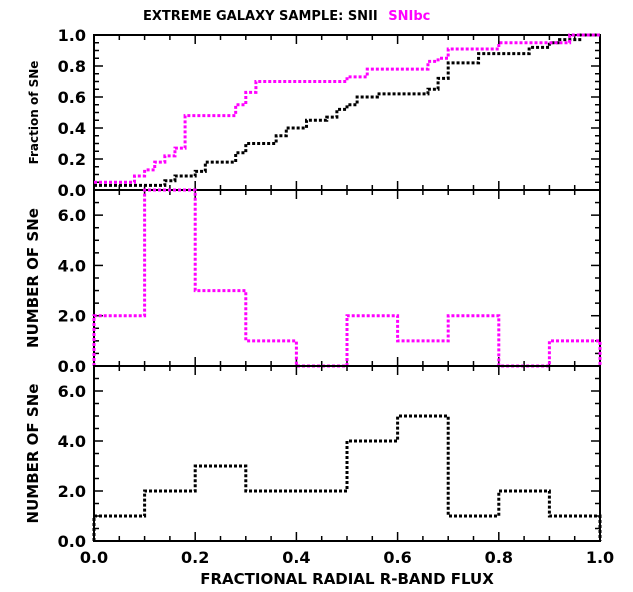 Image resolution: width=633 pixels, height=592 pixels. What do you see at coordinates (94, 557) in the screenshot?
I see `x-tick-label: 0.0` at bounding box center [94, 557].